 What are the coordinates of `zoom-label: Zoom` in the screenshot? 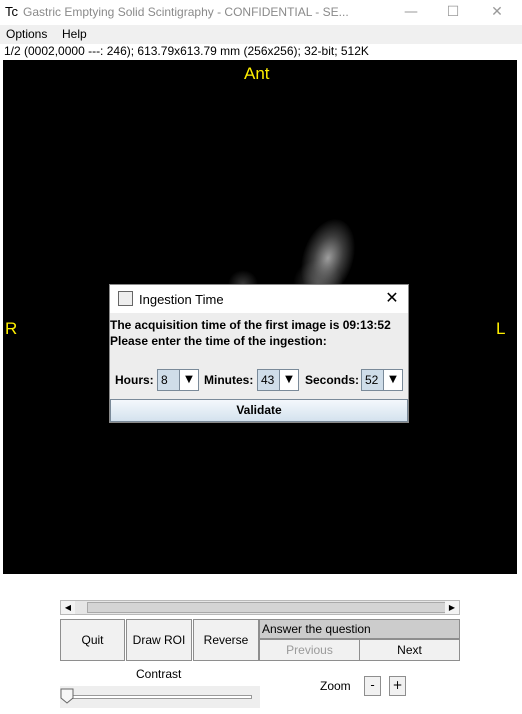 It's located at (335, 686).